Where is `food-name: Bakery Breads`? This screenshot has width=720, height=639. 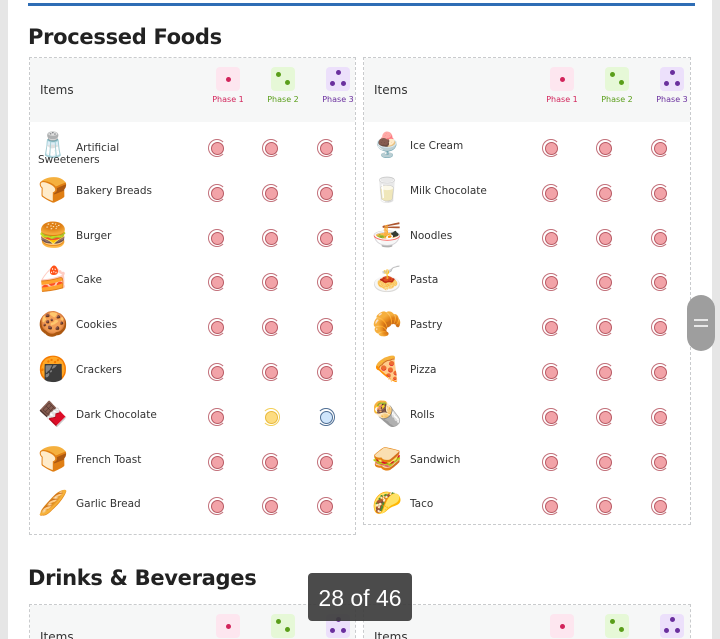
food-name: Bakery Breads is located at coordinates (114, 190).